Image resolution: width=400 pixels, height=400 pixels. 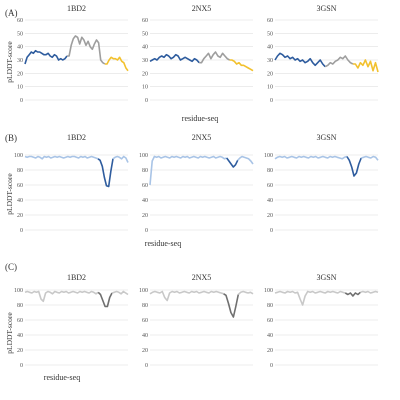 I want to click on x-axis-label-b: residue-seq, so click(x=163, y=243).